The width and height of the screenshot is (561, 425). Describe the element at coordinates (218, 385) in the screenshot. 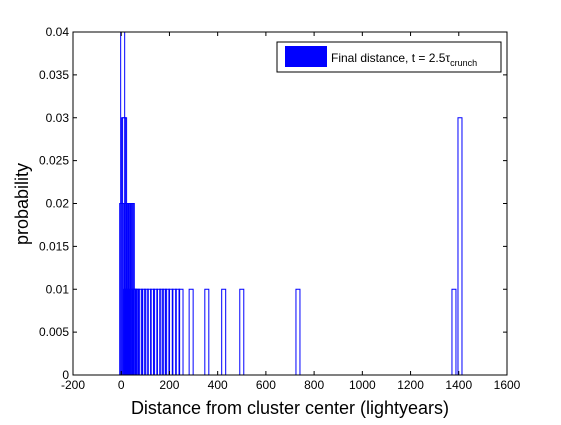

I see `x-tick-label: 400` at that location.